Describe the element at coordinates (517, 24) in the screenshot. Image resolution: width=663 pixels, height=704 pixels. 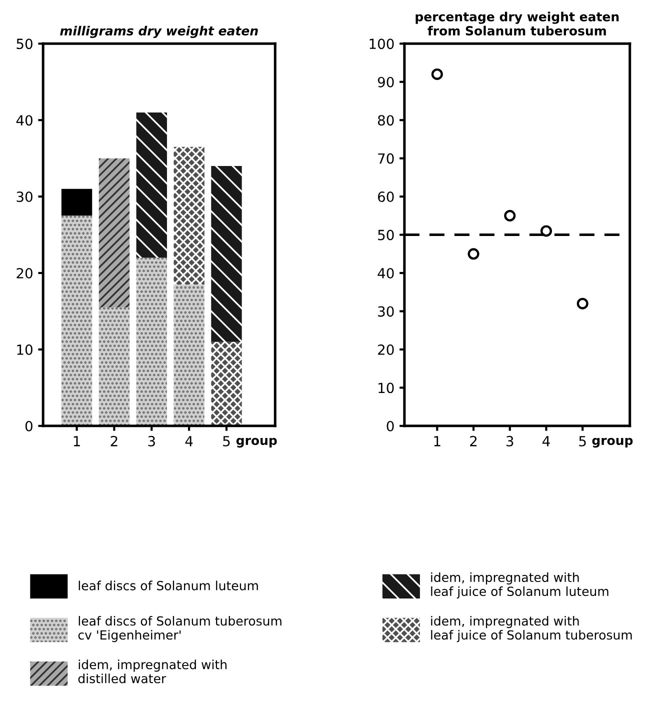
I see `chart-title: percentage dry weight eaten from Solanum tuberosum` at that location.